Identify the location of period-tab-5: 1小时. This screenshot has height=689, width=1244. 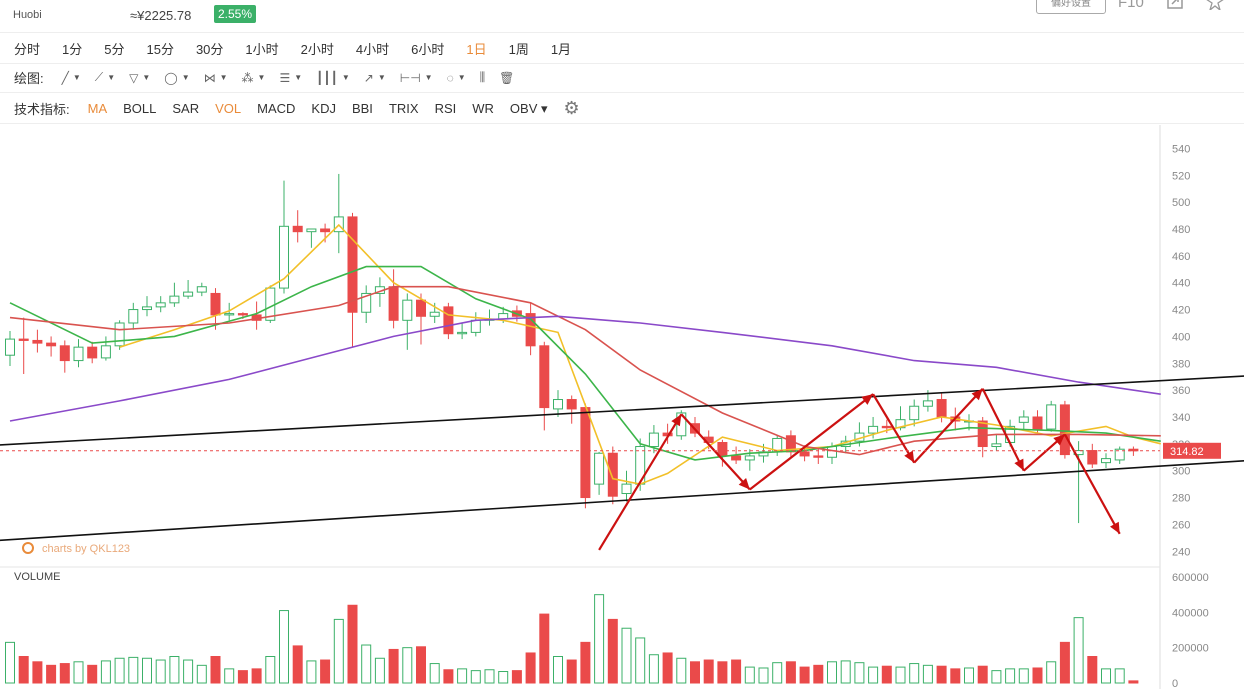
(262, 49).